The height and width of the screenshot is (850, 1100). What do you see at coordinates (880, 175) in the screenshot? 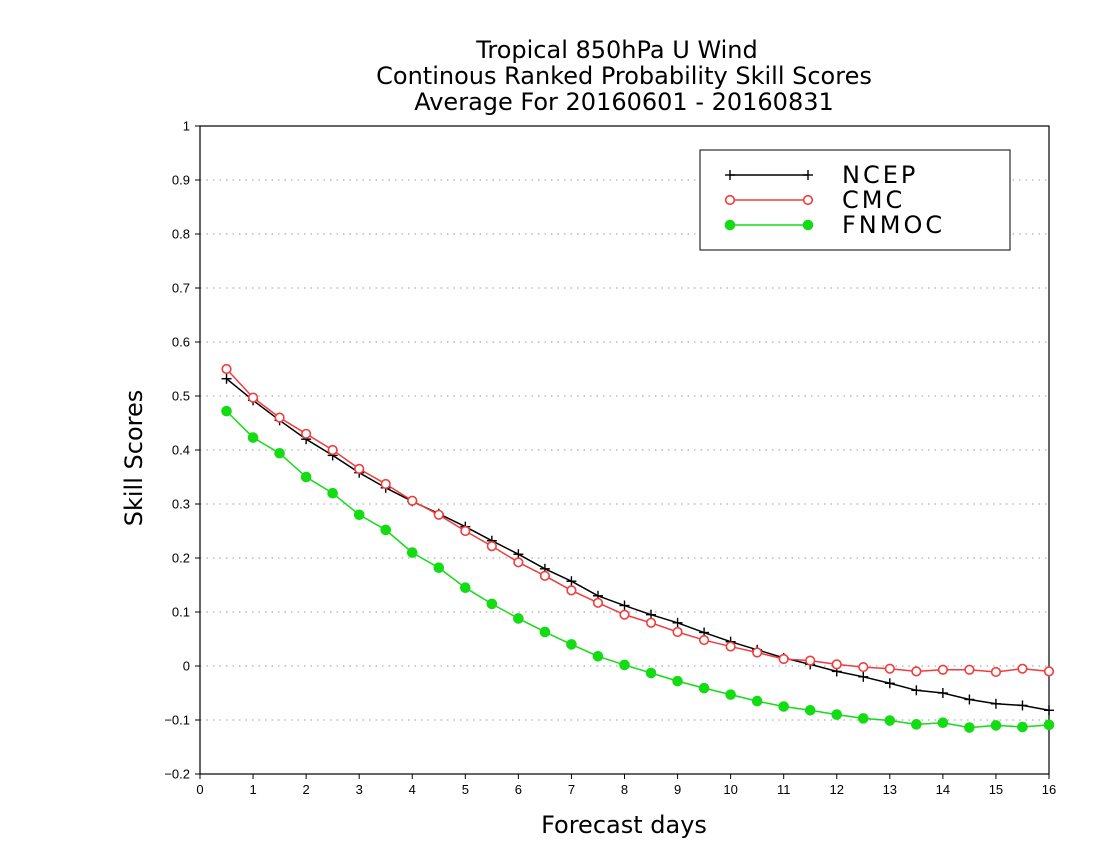
I see `legend-label-ncep: NCEP` at bounding box center [880, 175].